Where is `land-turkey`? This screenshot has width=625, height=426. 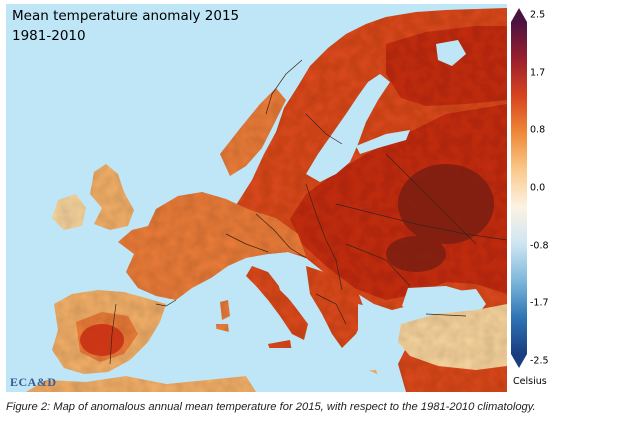 land-turkey is located at coordinates (452, 337).